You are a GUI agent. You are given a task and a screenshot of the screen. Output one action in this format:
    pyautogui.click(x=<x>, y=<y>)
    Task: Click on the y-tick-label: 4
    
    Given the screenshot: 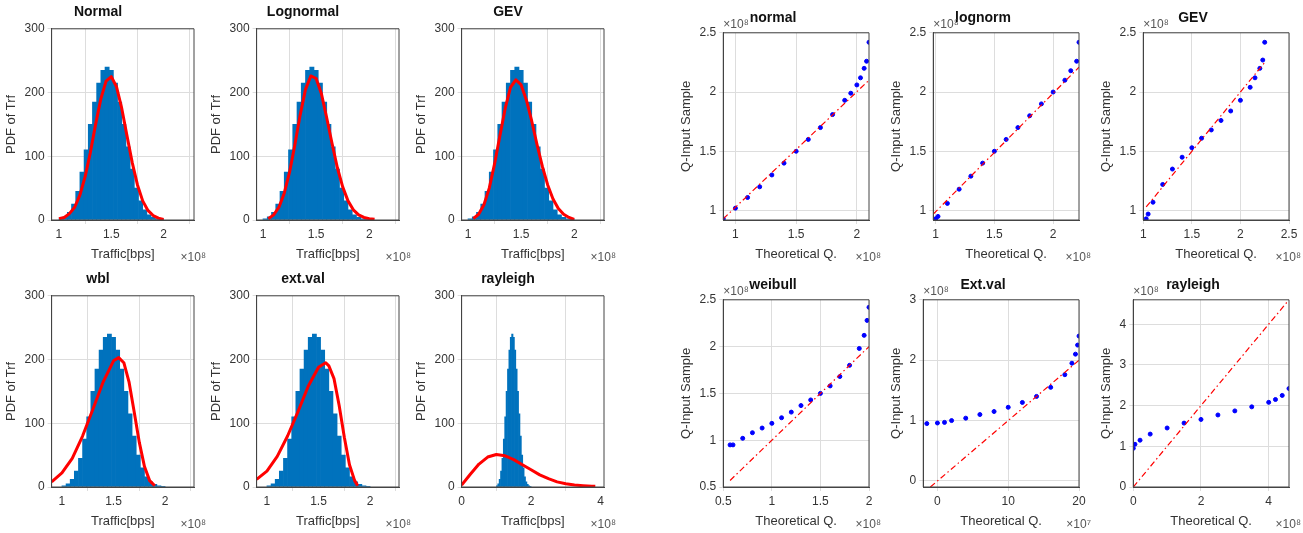 What is the action you would take?
    pyautogui.click(x=1123, y=323)
    